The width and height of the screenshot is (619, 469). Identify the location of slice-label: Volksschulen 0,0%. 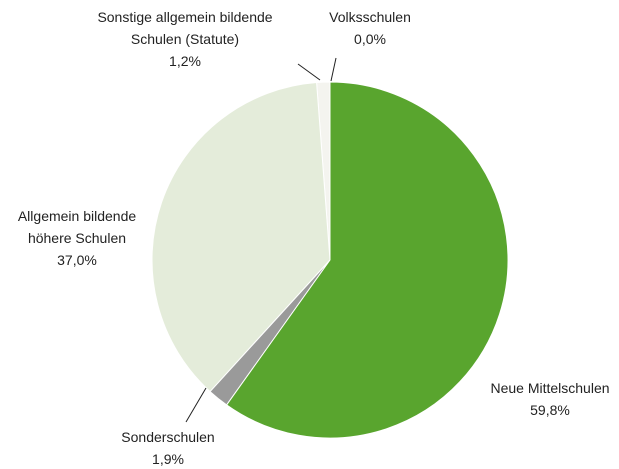
(370, 28).